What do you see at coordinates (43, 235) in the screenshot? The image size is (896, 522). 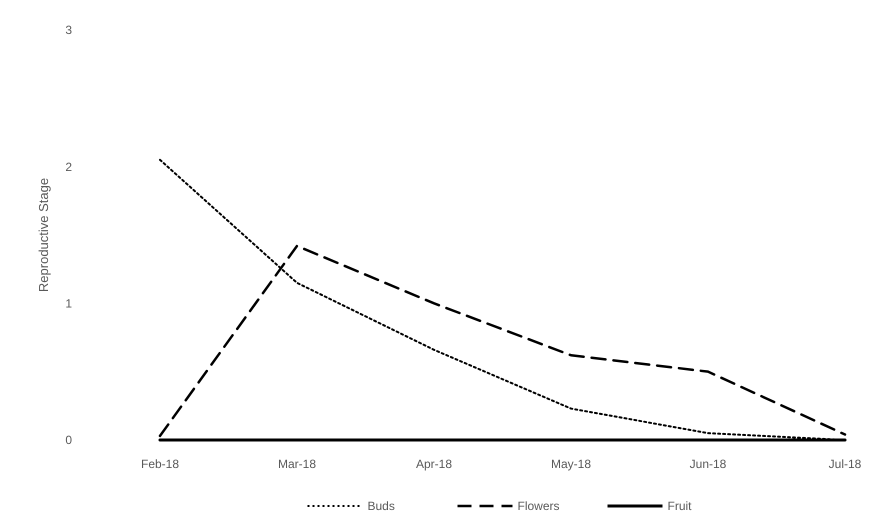 I see `y-axis-title: Reproductive Stage` at bounding box center [43, 235].